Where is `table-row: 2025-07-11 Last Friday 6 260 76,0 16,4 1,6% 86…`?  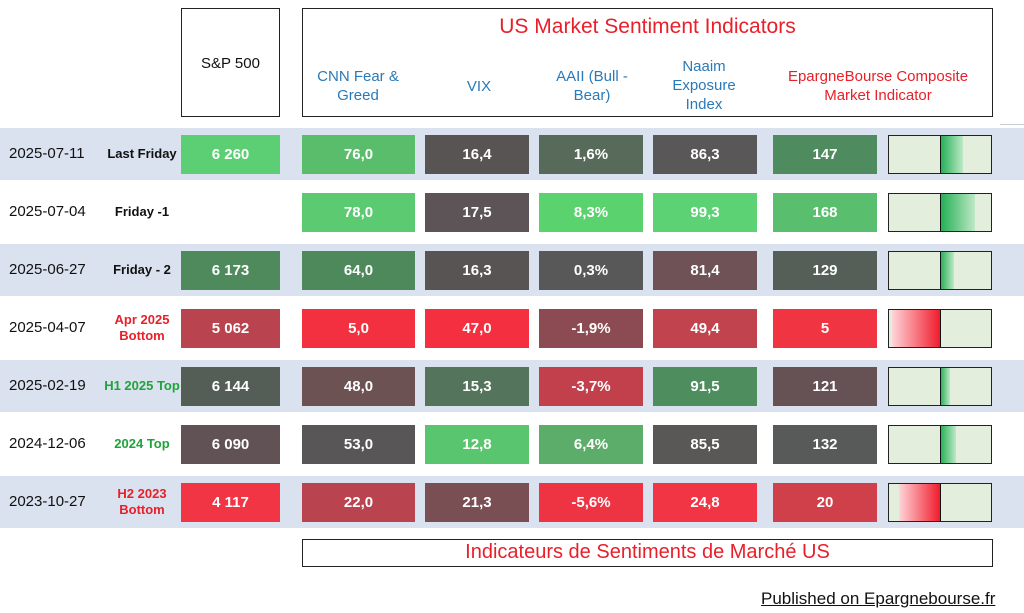
table-row: 2025-07-11 Last Friday 6 260 76,0 16,4 1,6% 86… is located at coordinates (512, 154).